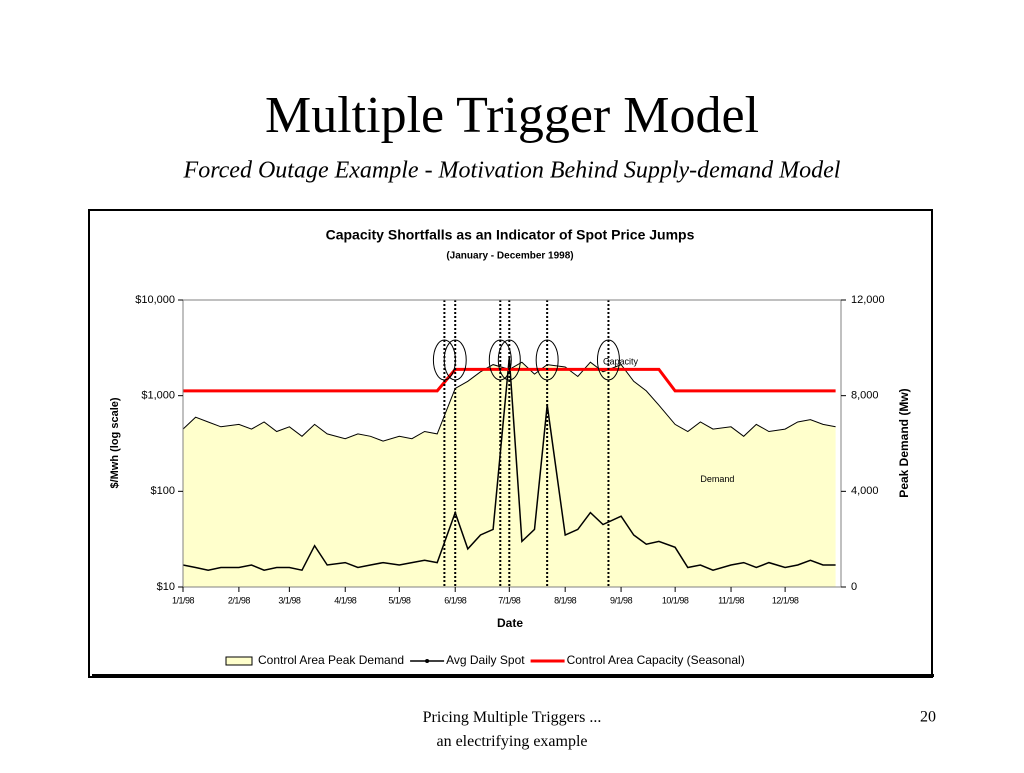 The image size is (1024, 773). I want to click on x-tick-label: 12/1/98, so click(785, 600).